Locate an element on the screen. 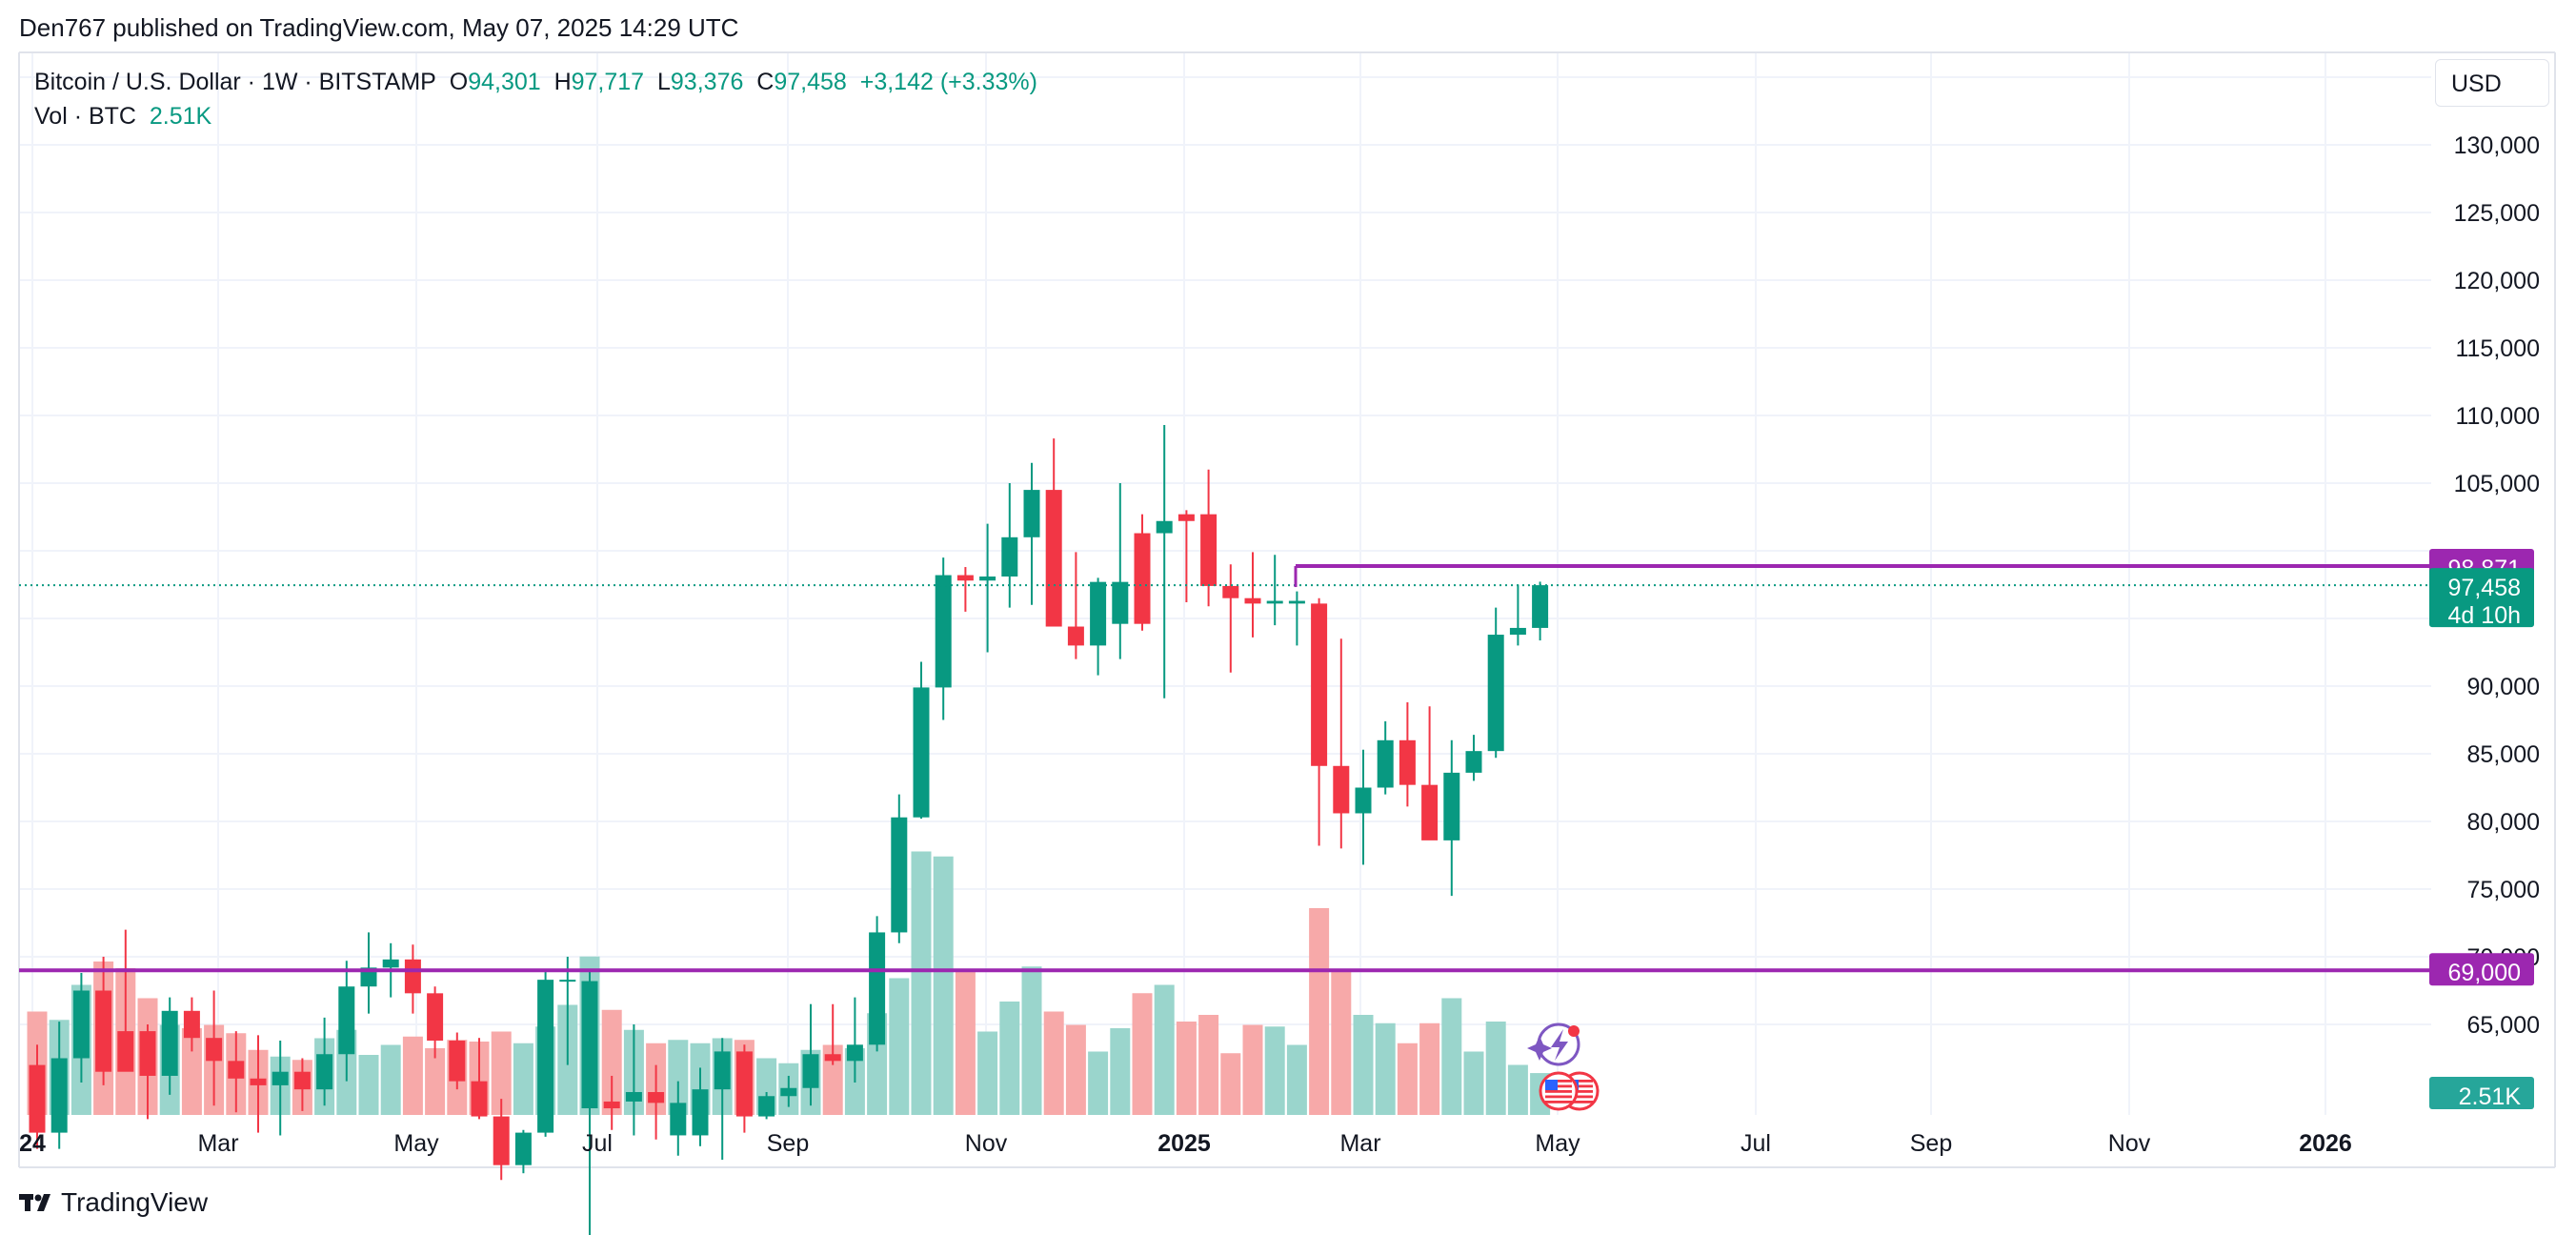 The height and width of the screenshot is (1235, 2576). support-badge-bg is located at coordinates (2481, 969).